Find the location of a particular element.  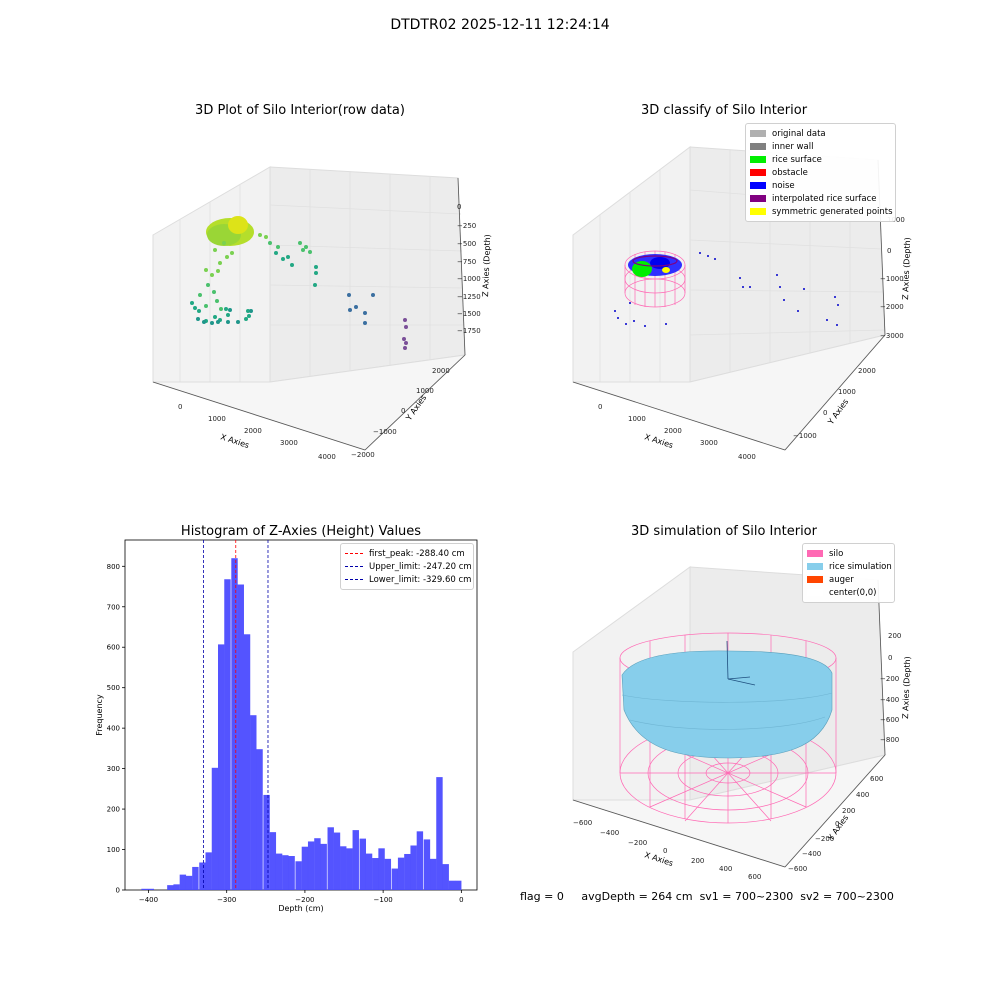

legend-label: Lower_limit: -329.60 cm is located at coordinates (420, 579).